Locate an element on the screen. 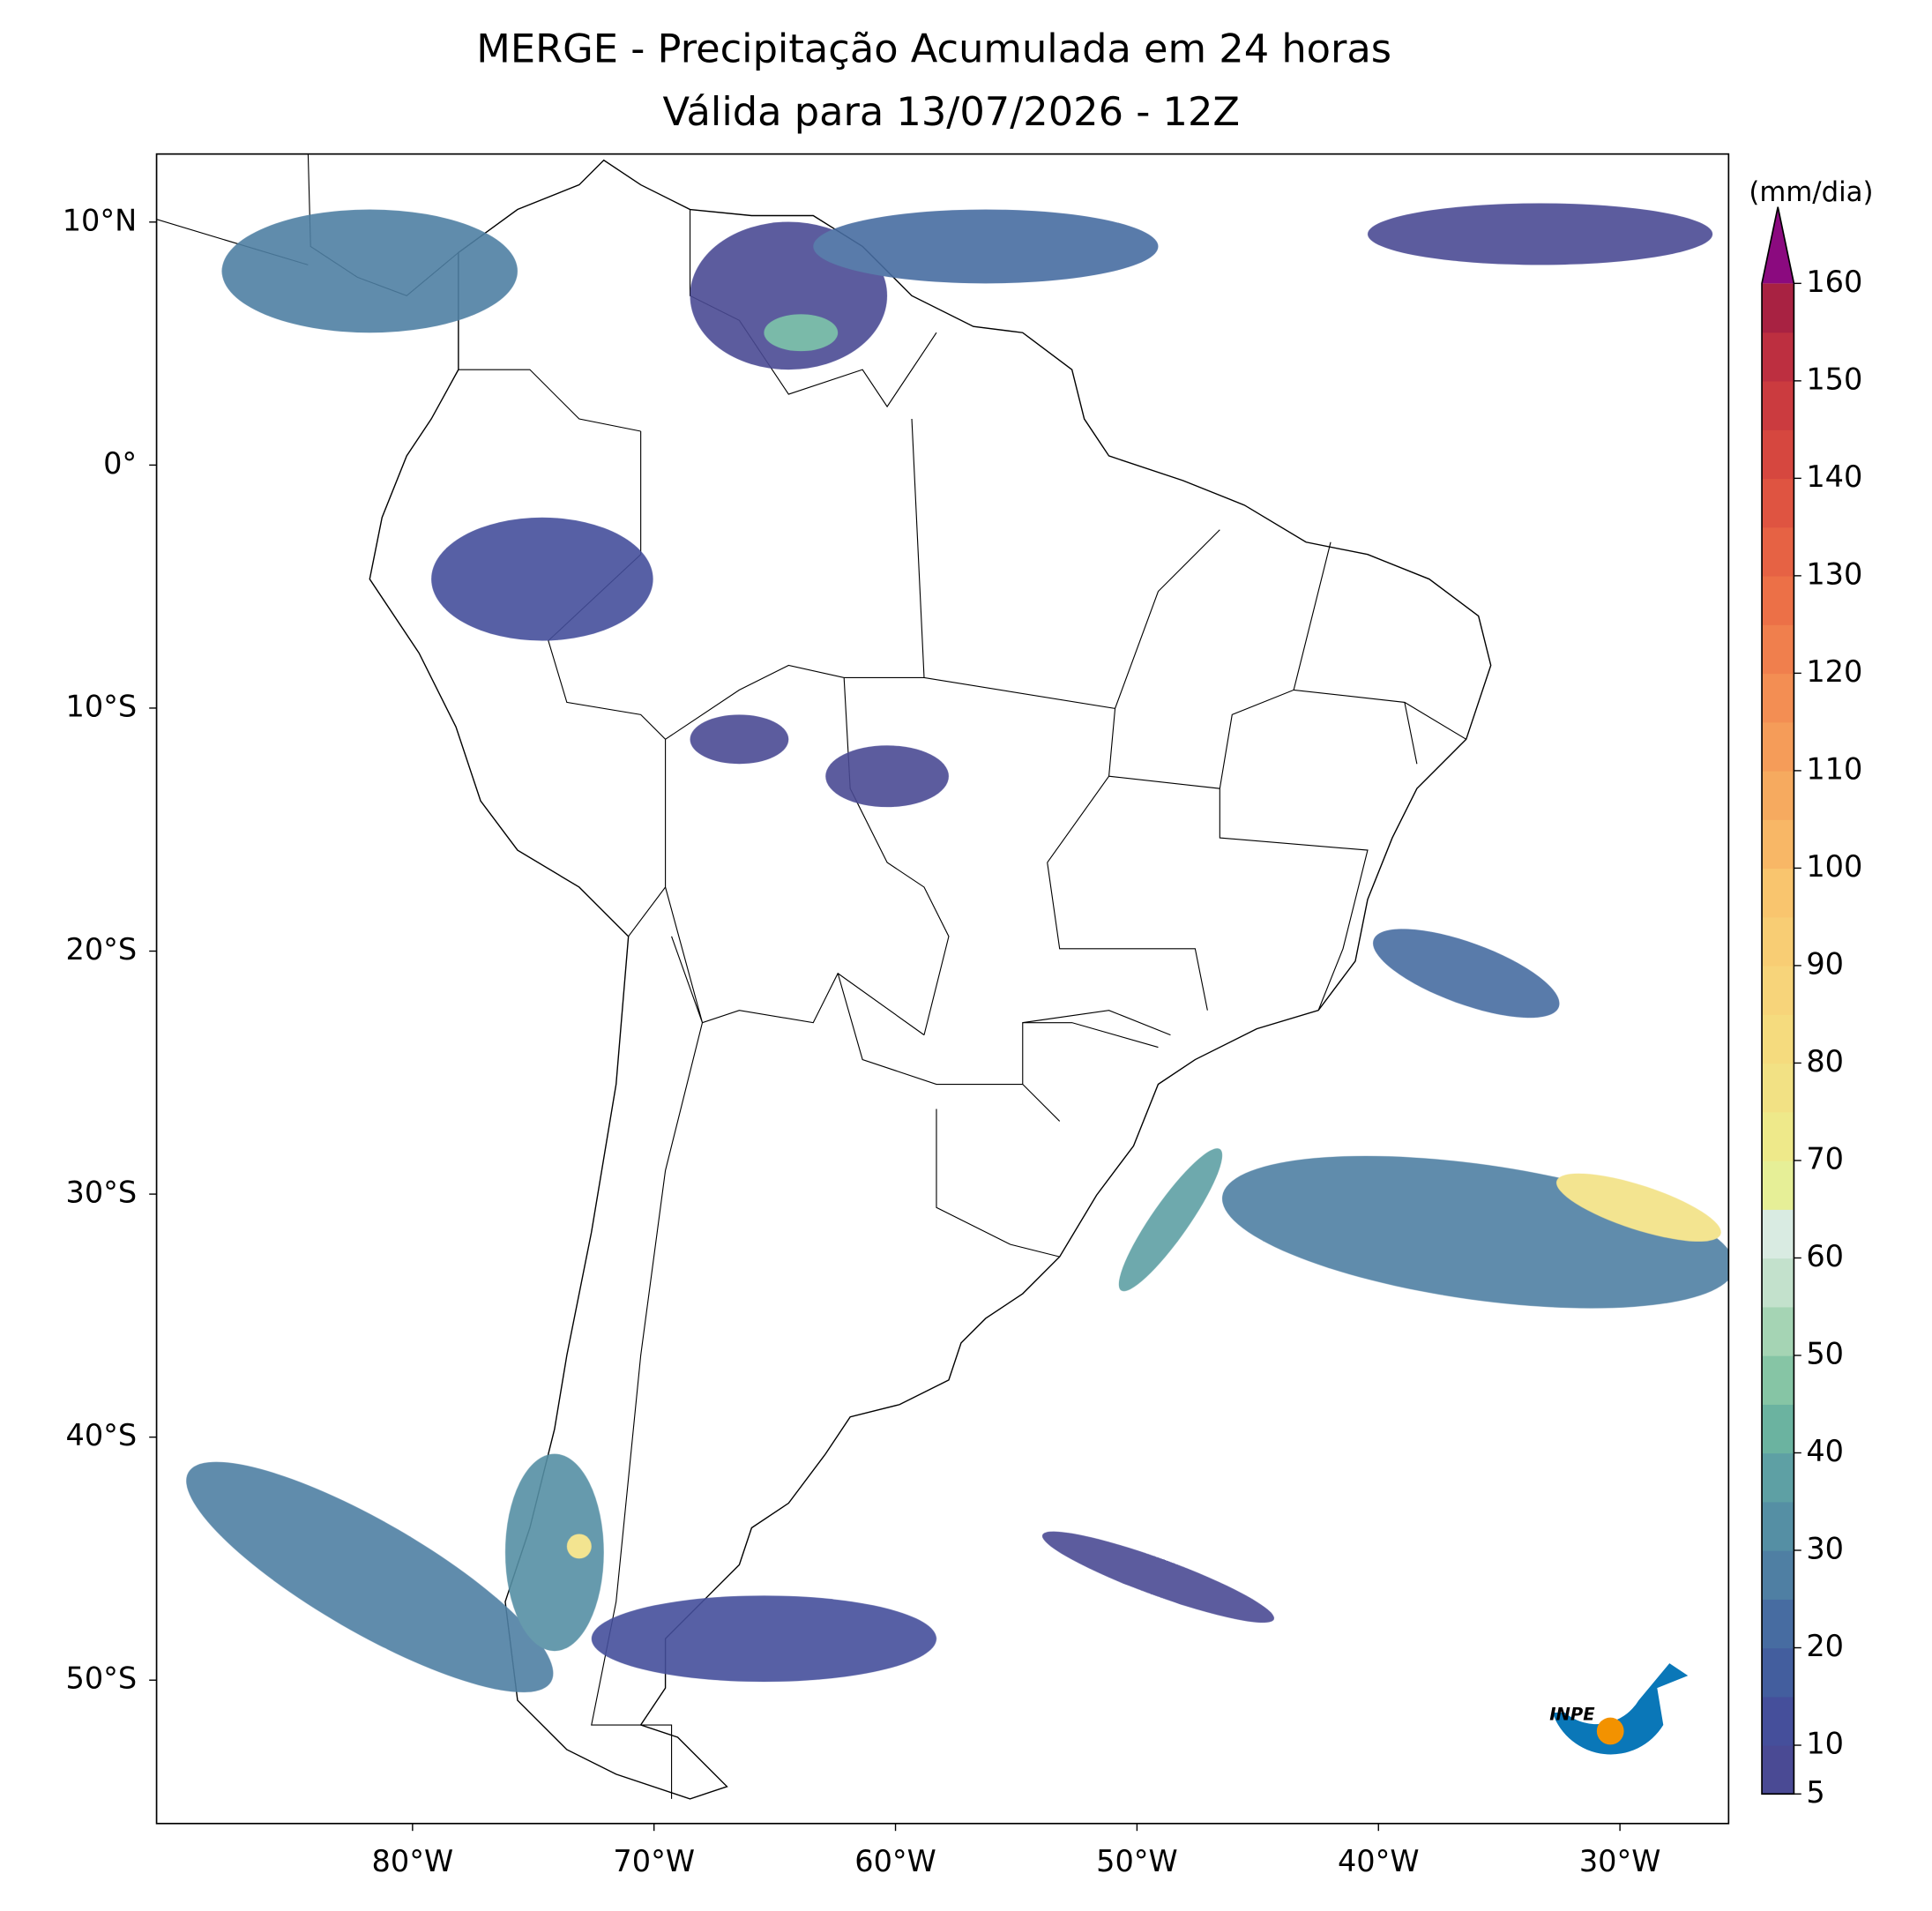 The image size is (1932, 1911). colorbar-tick-label: 100 is located at coordinates (1834, 866).